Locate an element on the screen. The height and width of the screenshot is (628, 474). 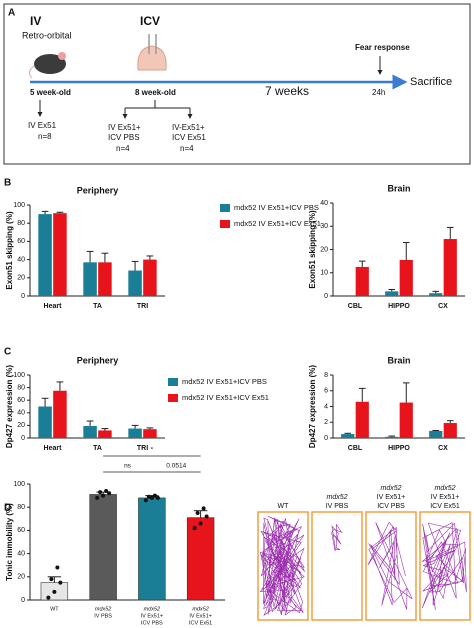
track-label: WT is located at coordinates (284, 506).